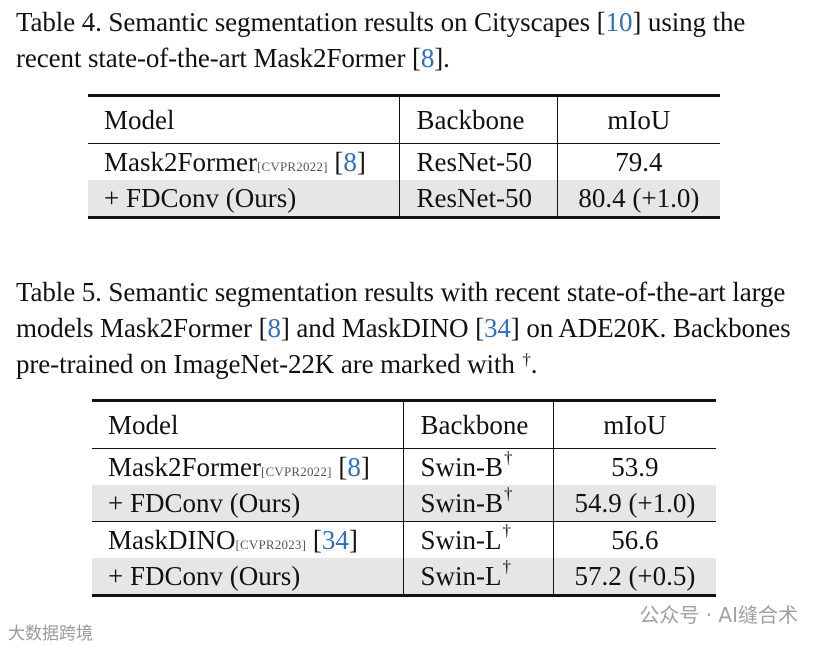 Image resolution: width=824 pixels, height=646 pixels. Describe the element at coordinates (634, 539) in the screenshot. I see `miou-cell: 56.6` at that location.